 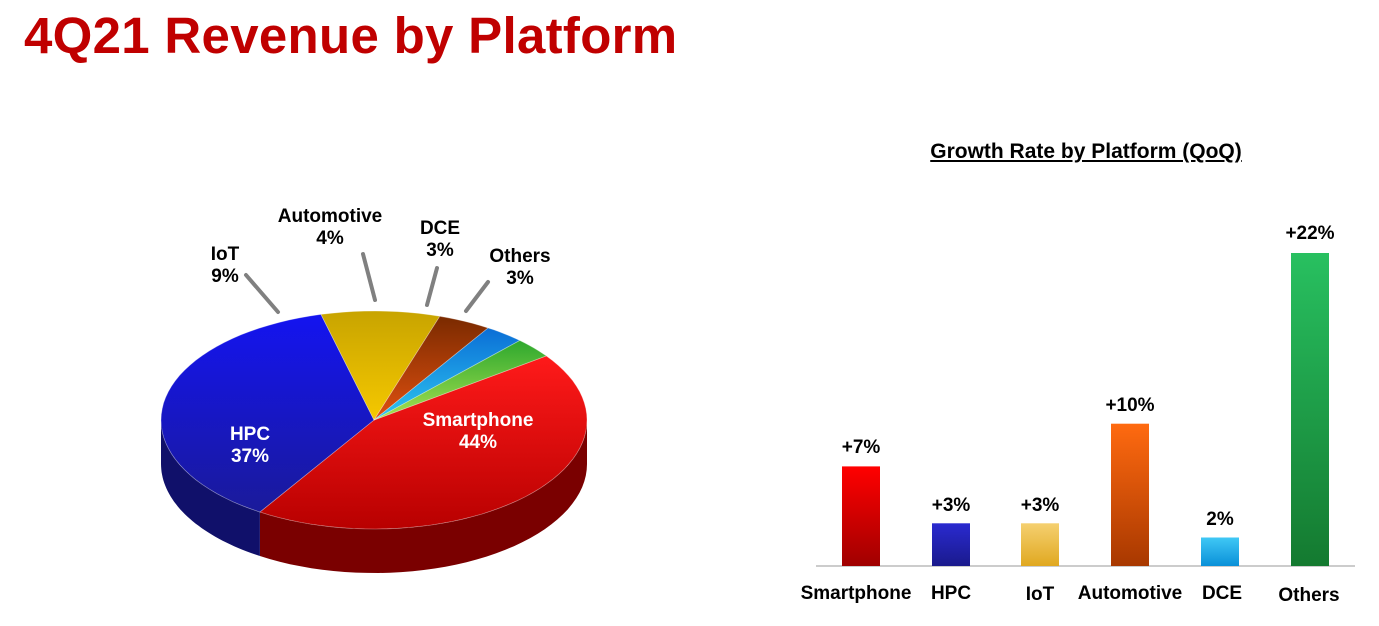 What do you see at coordinates (1220, 519) in the screenshot?
I see `bar-value-label-dce: 2%` at bounding box center [1220, 519].